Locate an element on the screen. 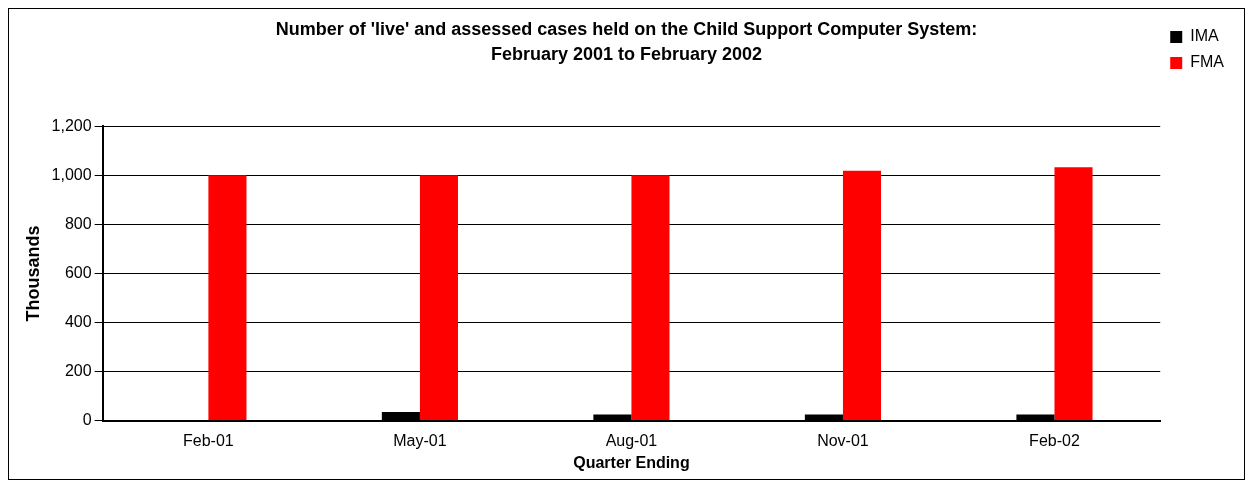 This screenshot has width=1253, height=488. y-tick-label: 600 is located at coordinates (78, 272).